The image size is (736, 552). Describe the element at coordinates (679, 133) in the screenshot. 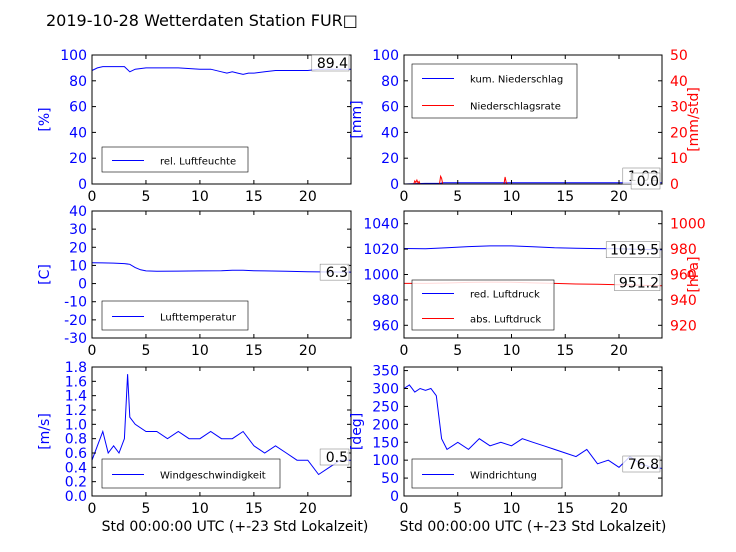

I see `y-right-tick-label: 20` at that location.